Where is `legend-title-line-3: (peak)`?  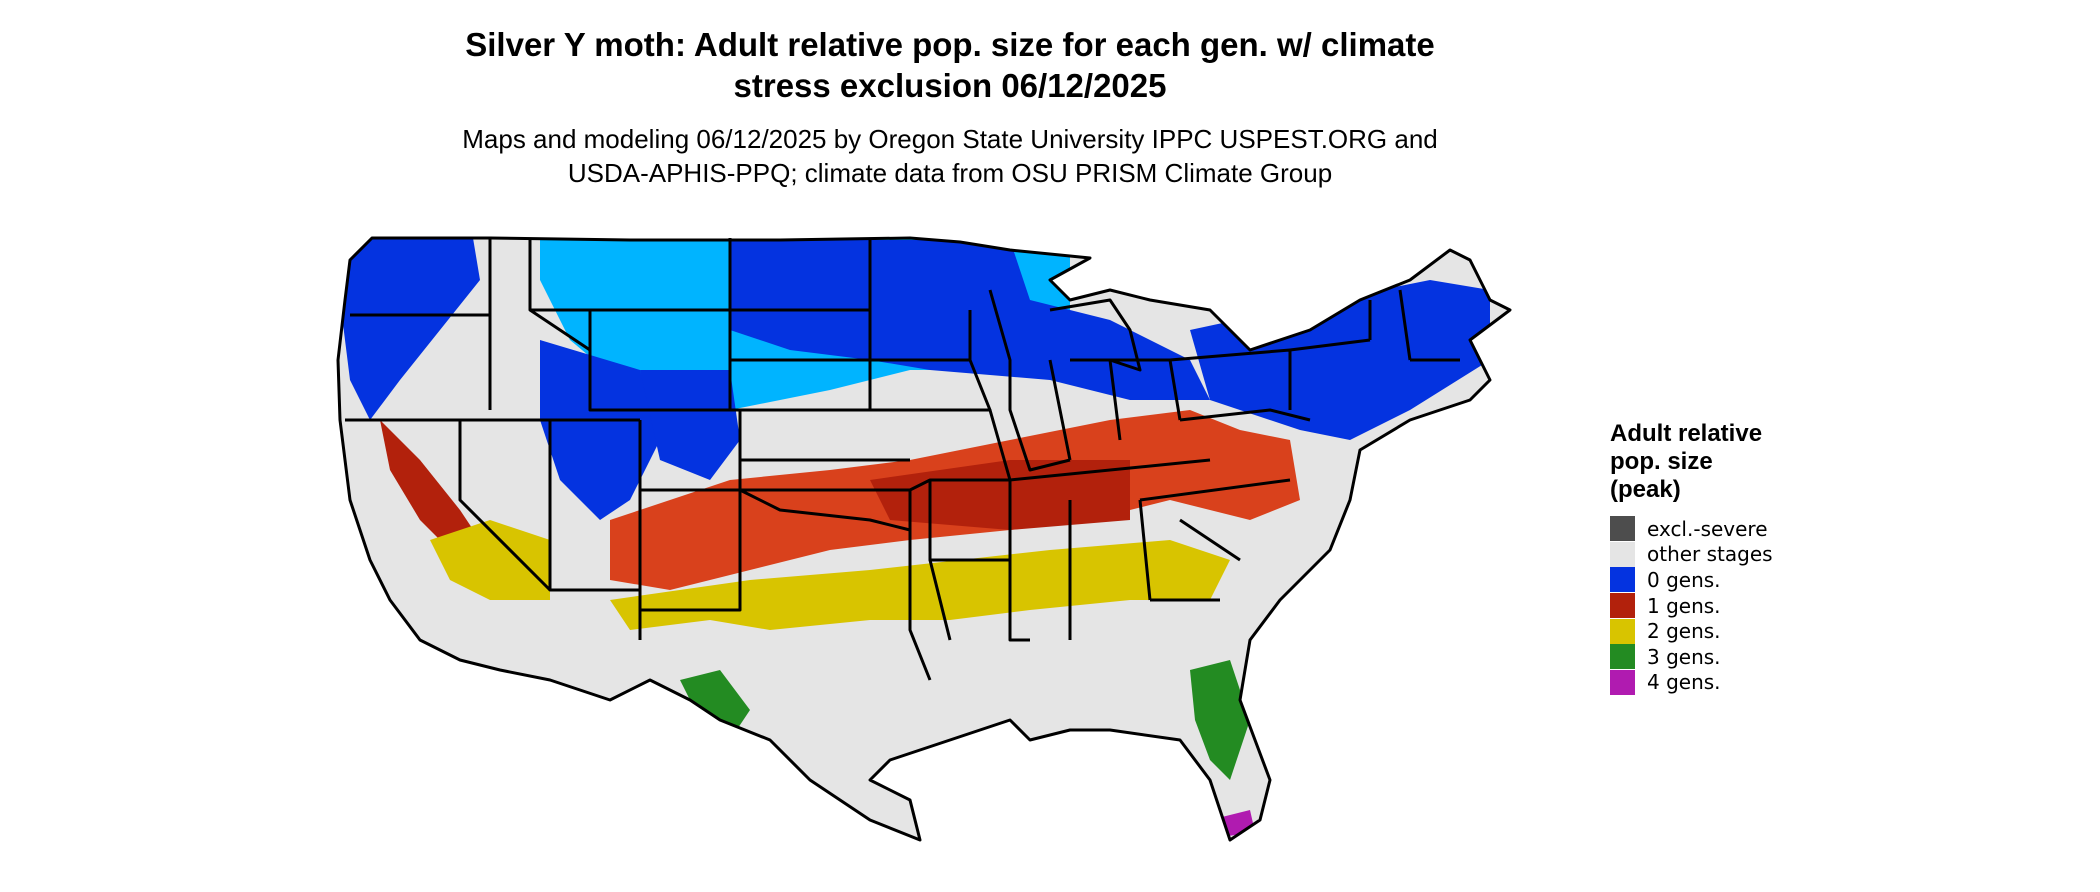
legend-title-line-3: (peak) is located at coordinates (1645, 489).